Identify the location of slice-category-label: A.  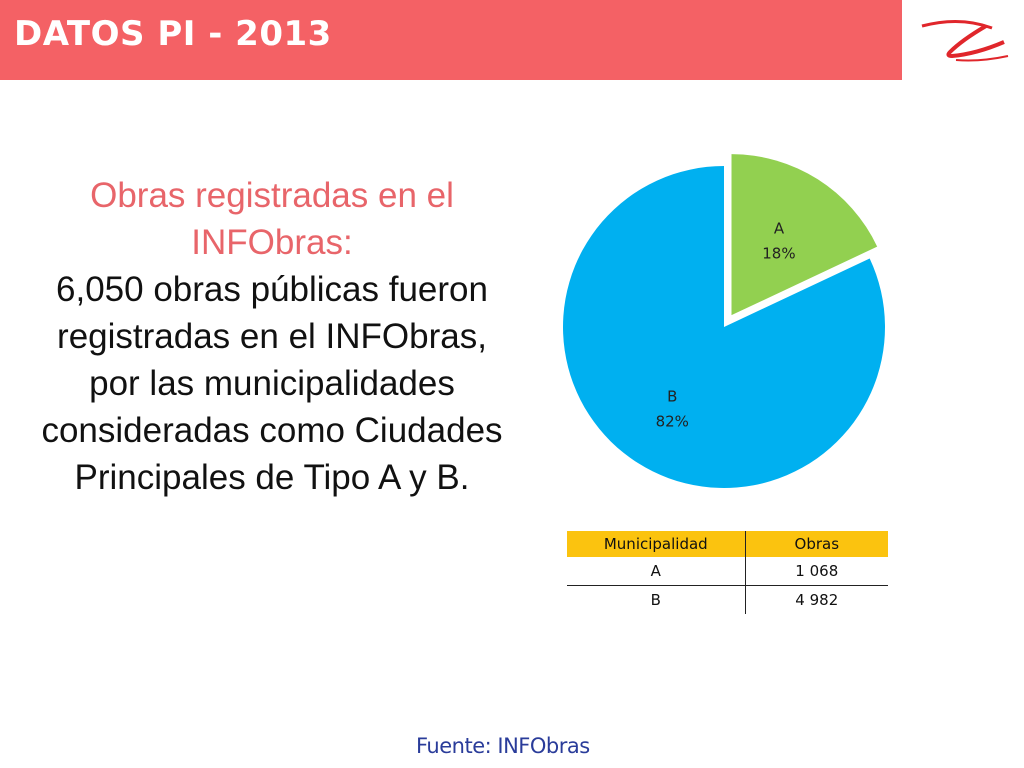
(779, 228).